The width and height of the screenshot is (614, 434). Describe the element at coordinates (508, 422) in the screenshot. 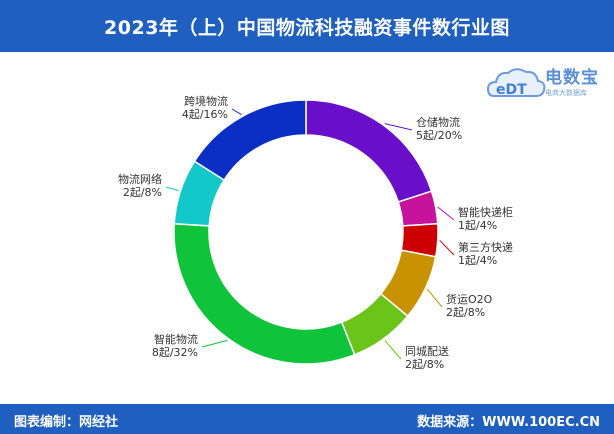

I see `footer-source: 数据来源：WWW.100EC.CN` at that location.